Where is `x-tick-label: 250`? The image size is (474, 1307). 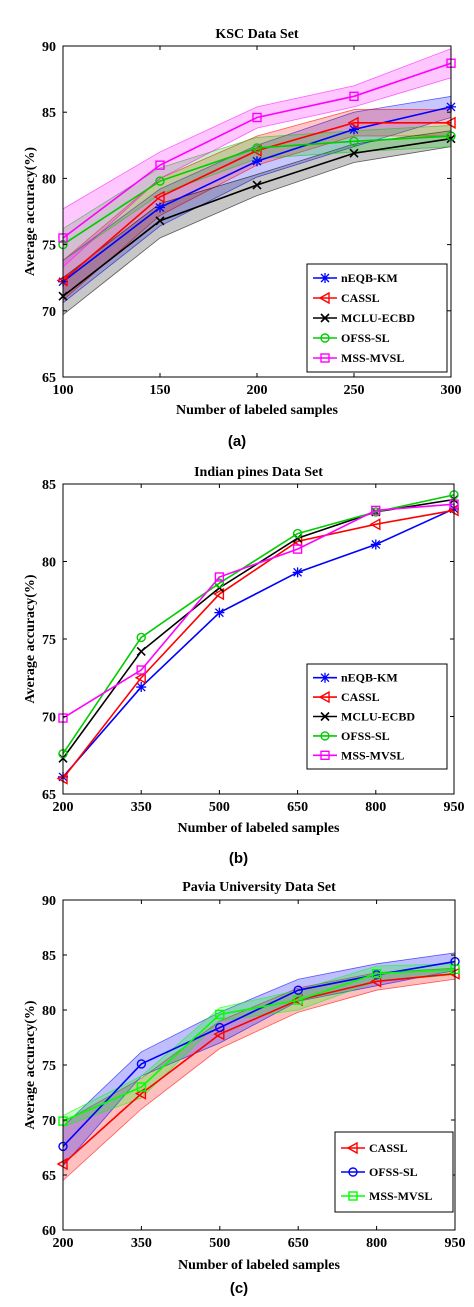
x-tick-label: 250 is located at coordinates (354, 390).